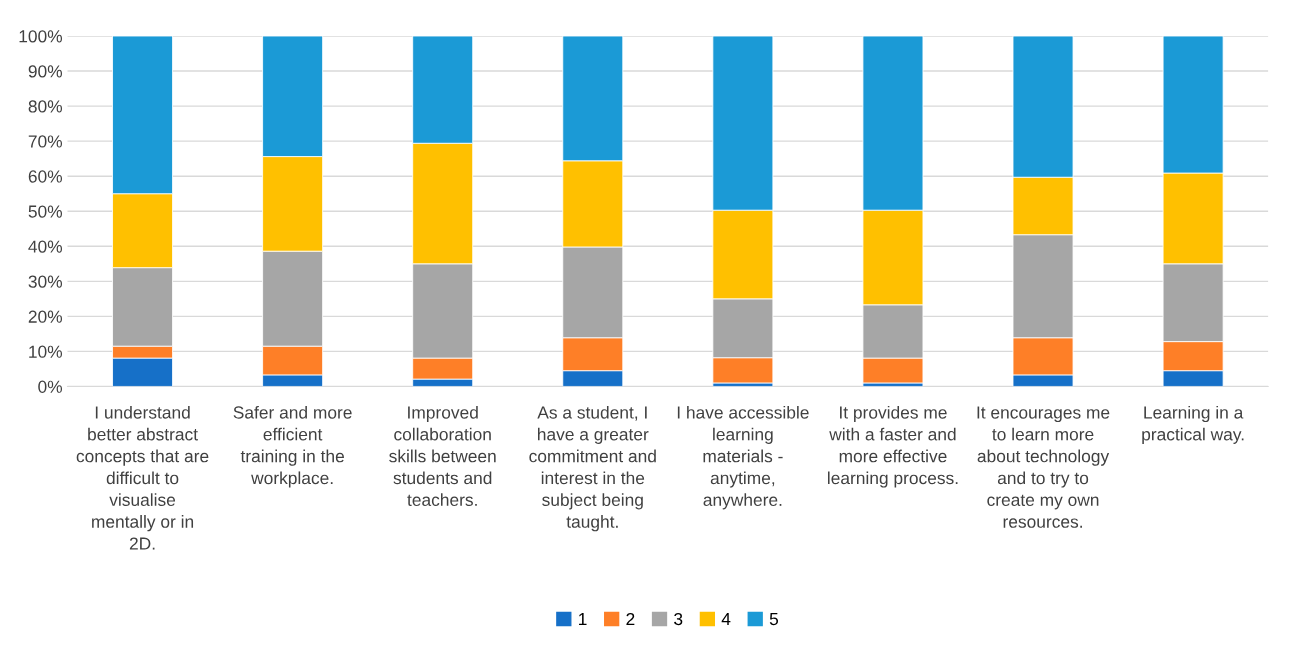 Image resolution: width=1298 pixels, height=655 pixels. I want to click on y-tick-label: 30%, so click(45, 281).